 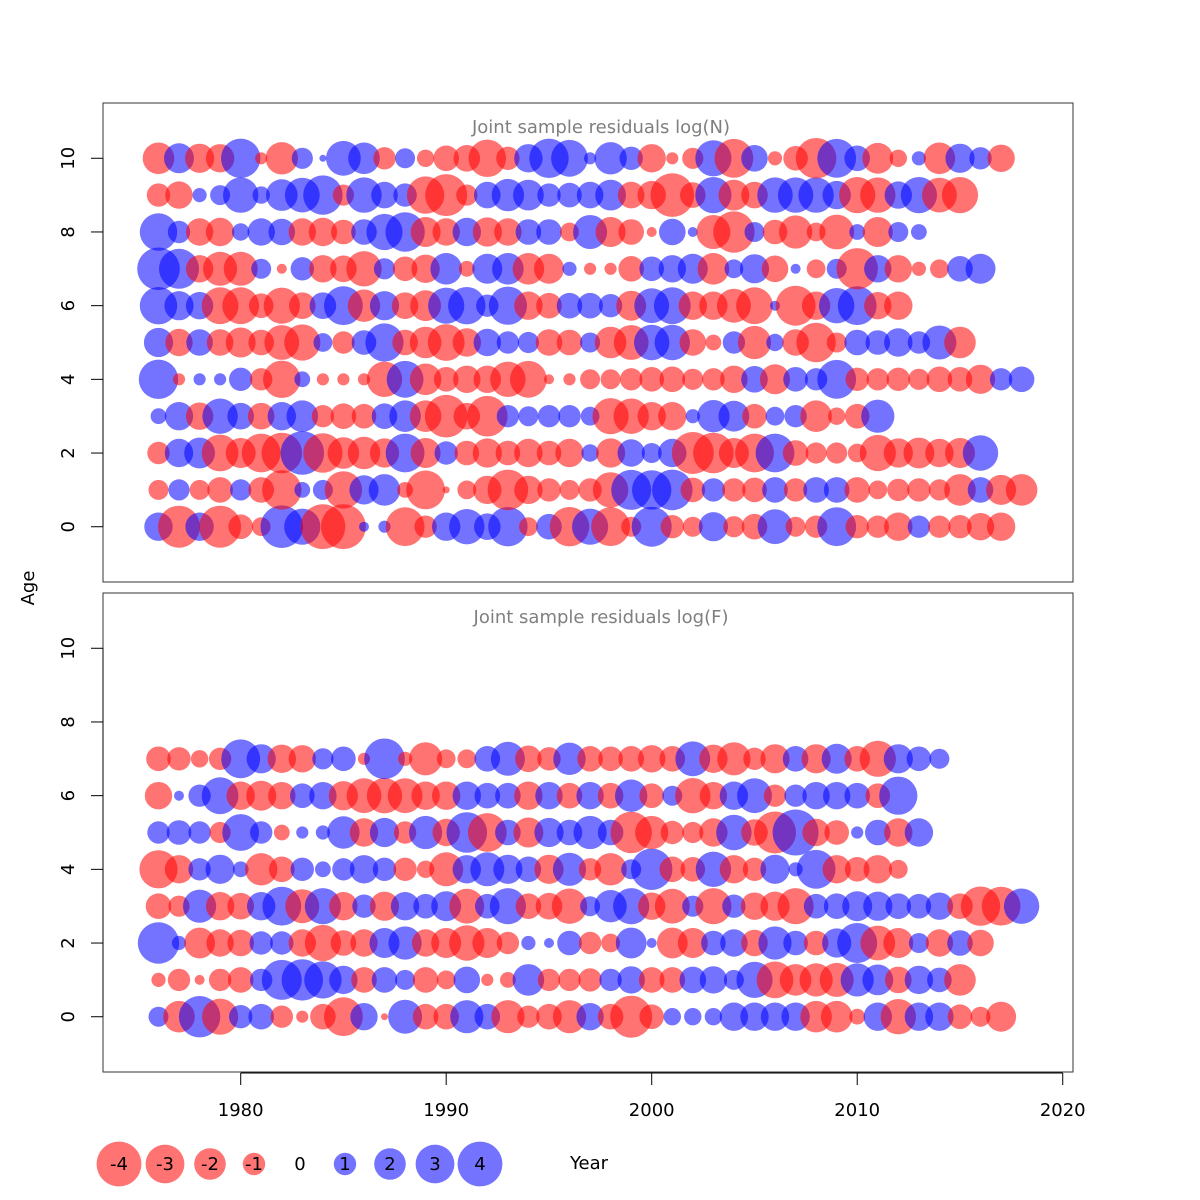 What do you see at coordinates (28, 588) in the screenshot?
I see `y-axis-title: Age` at bounding box center [28, 588].